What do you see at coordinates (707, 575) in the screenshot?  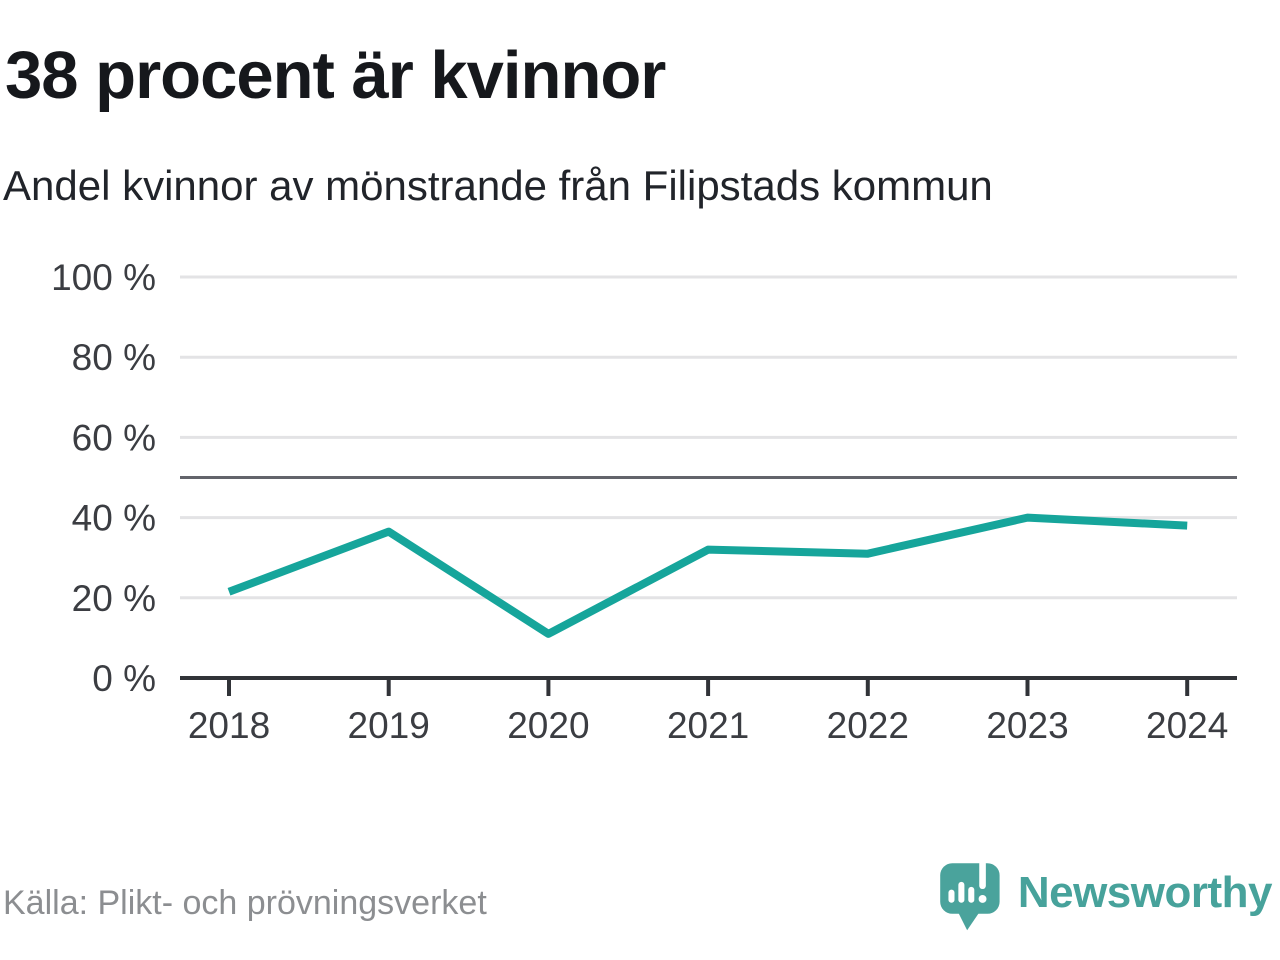 I see `data-line` at bounding box center [707, 575].